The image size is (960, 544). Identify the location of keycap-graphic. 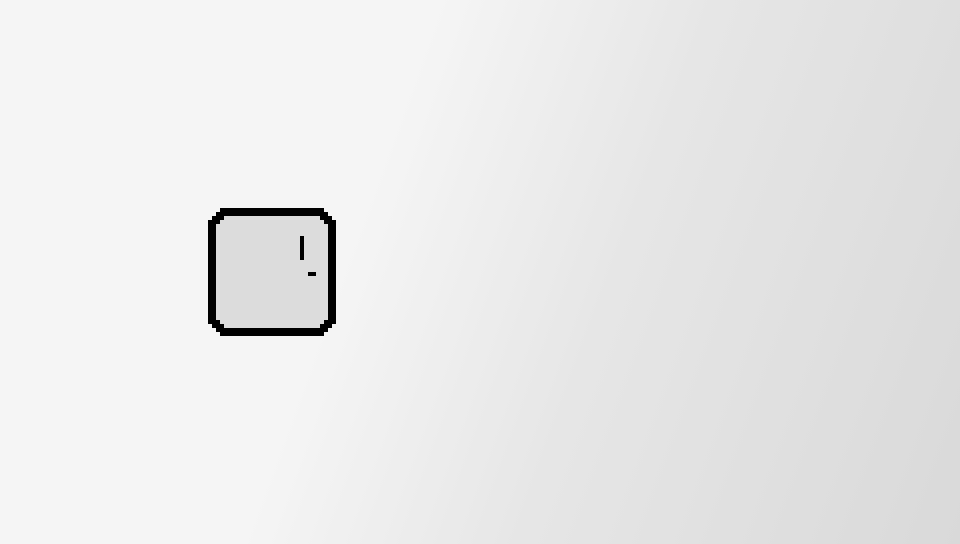
(272, 272).